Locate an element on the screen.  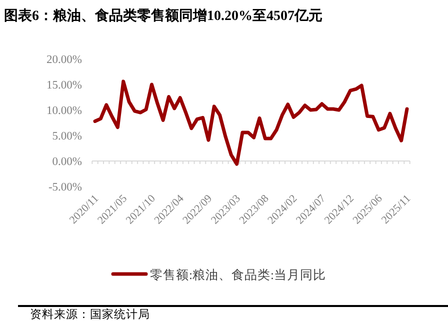
y-tick-label: 10.00% is located at coordinates (64, 111).